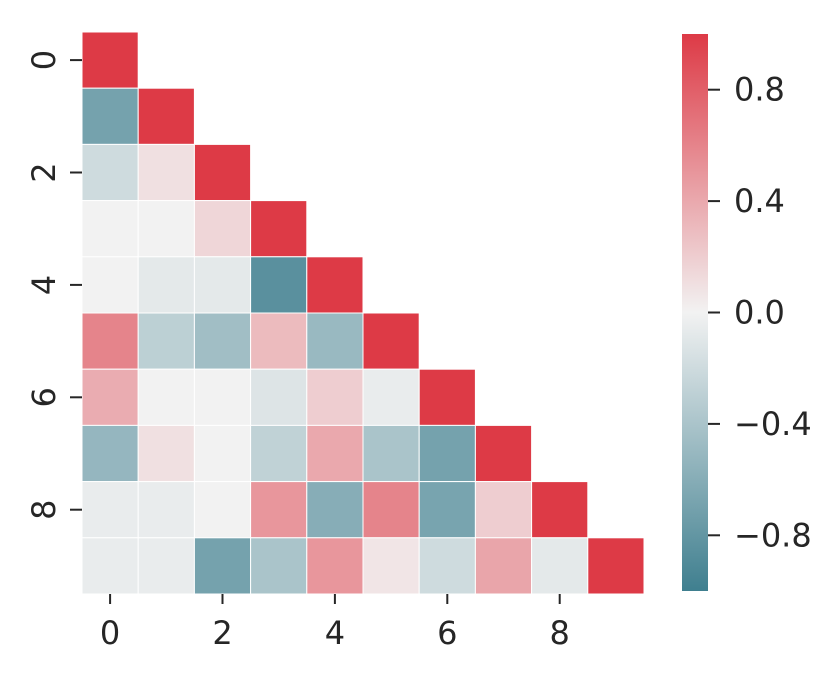 This screenshot has height=677, width=831. Describe the element at coordinates (110, 397) in the screenshot. I see `heatmap-cell-r6-c0` at that location.